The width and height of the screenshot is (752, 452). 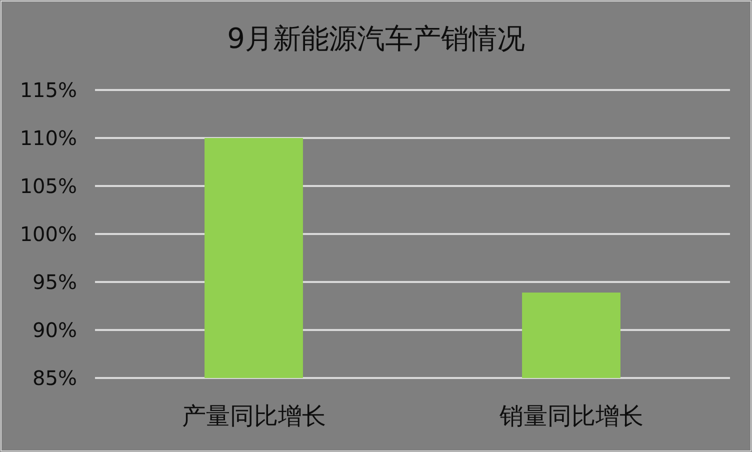 What do you see at coordinates (54, 282) in the screenshot?
I see `ytick: 95%` at bounding box center [54, 282].